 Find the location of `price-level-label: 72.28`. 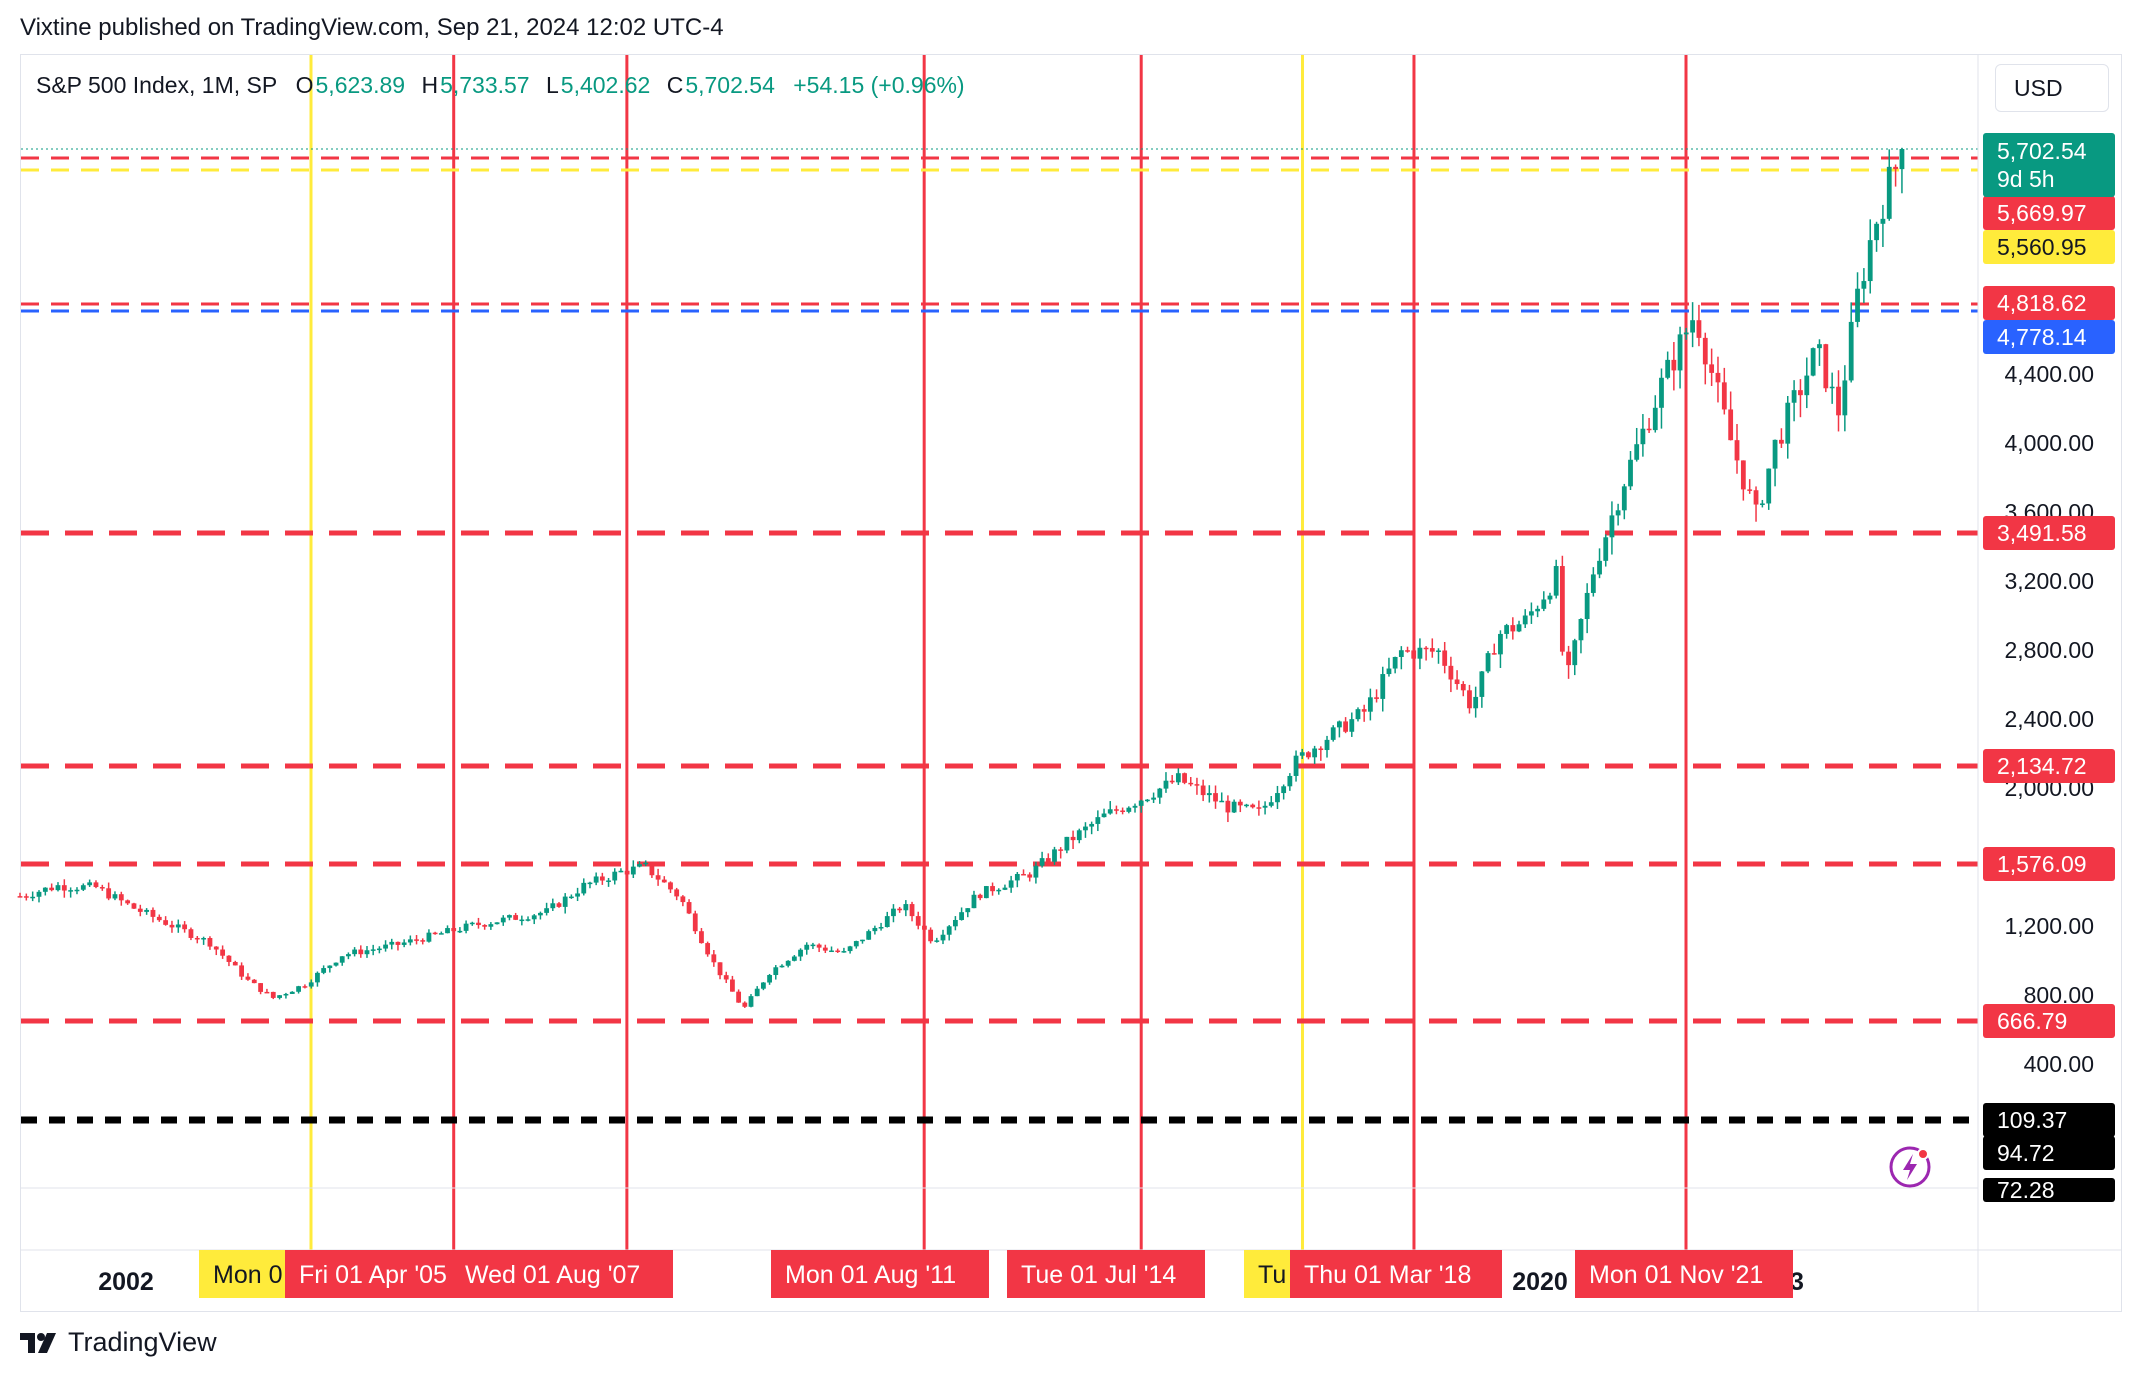

price-level-label: 72.28 is located at coordinates (2049, 1190).